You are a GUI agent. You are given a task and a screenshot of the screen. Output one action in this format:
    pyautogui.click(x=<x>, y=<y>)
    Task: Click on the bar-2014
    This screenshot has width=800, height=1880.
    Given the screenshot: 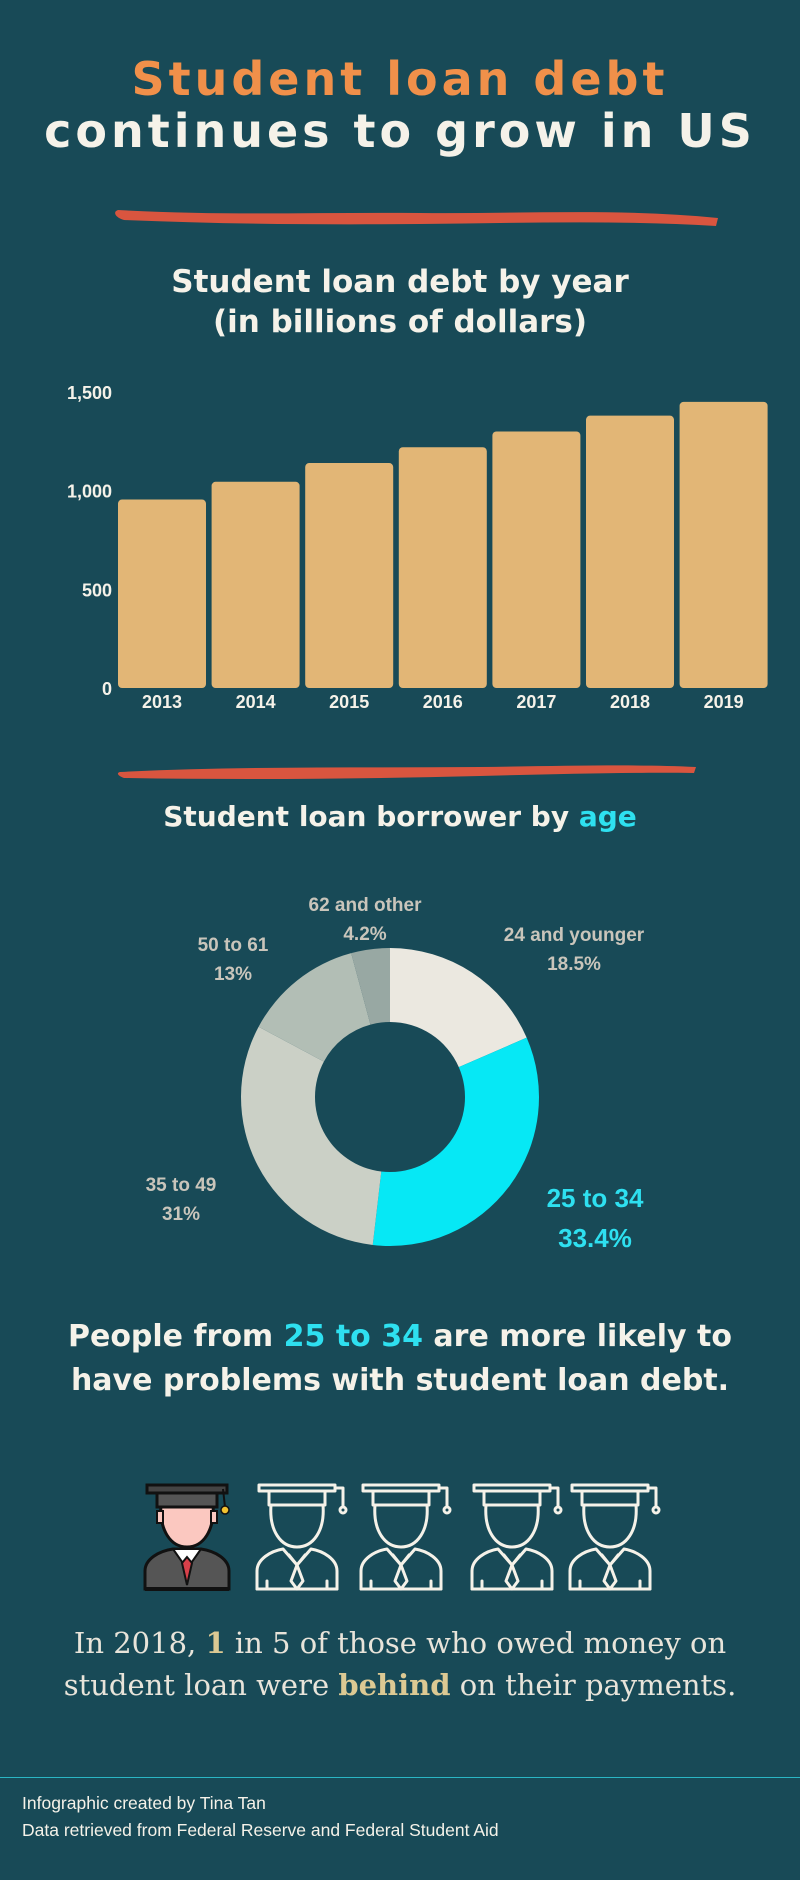 What is the action you would take?
    pyautogui.click(x=255, y=584)
    